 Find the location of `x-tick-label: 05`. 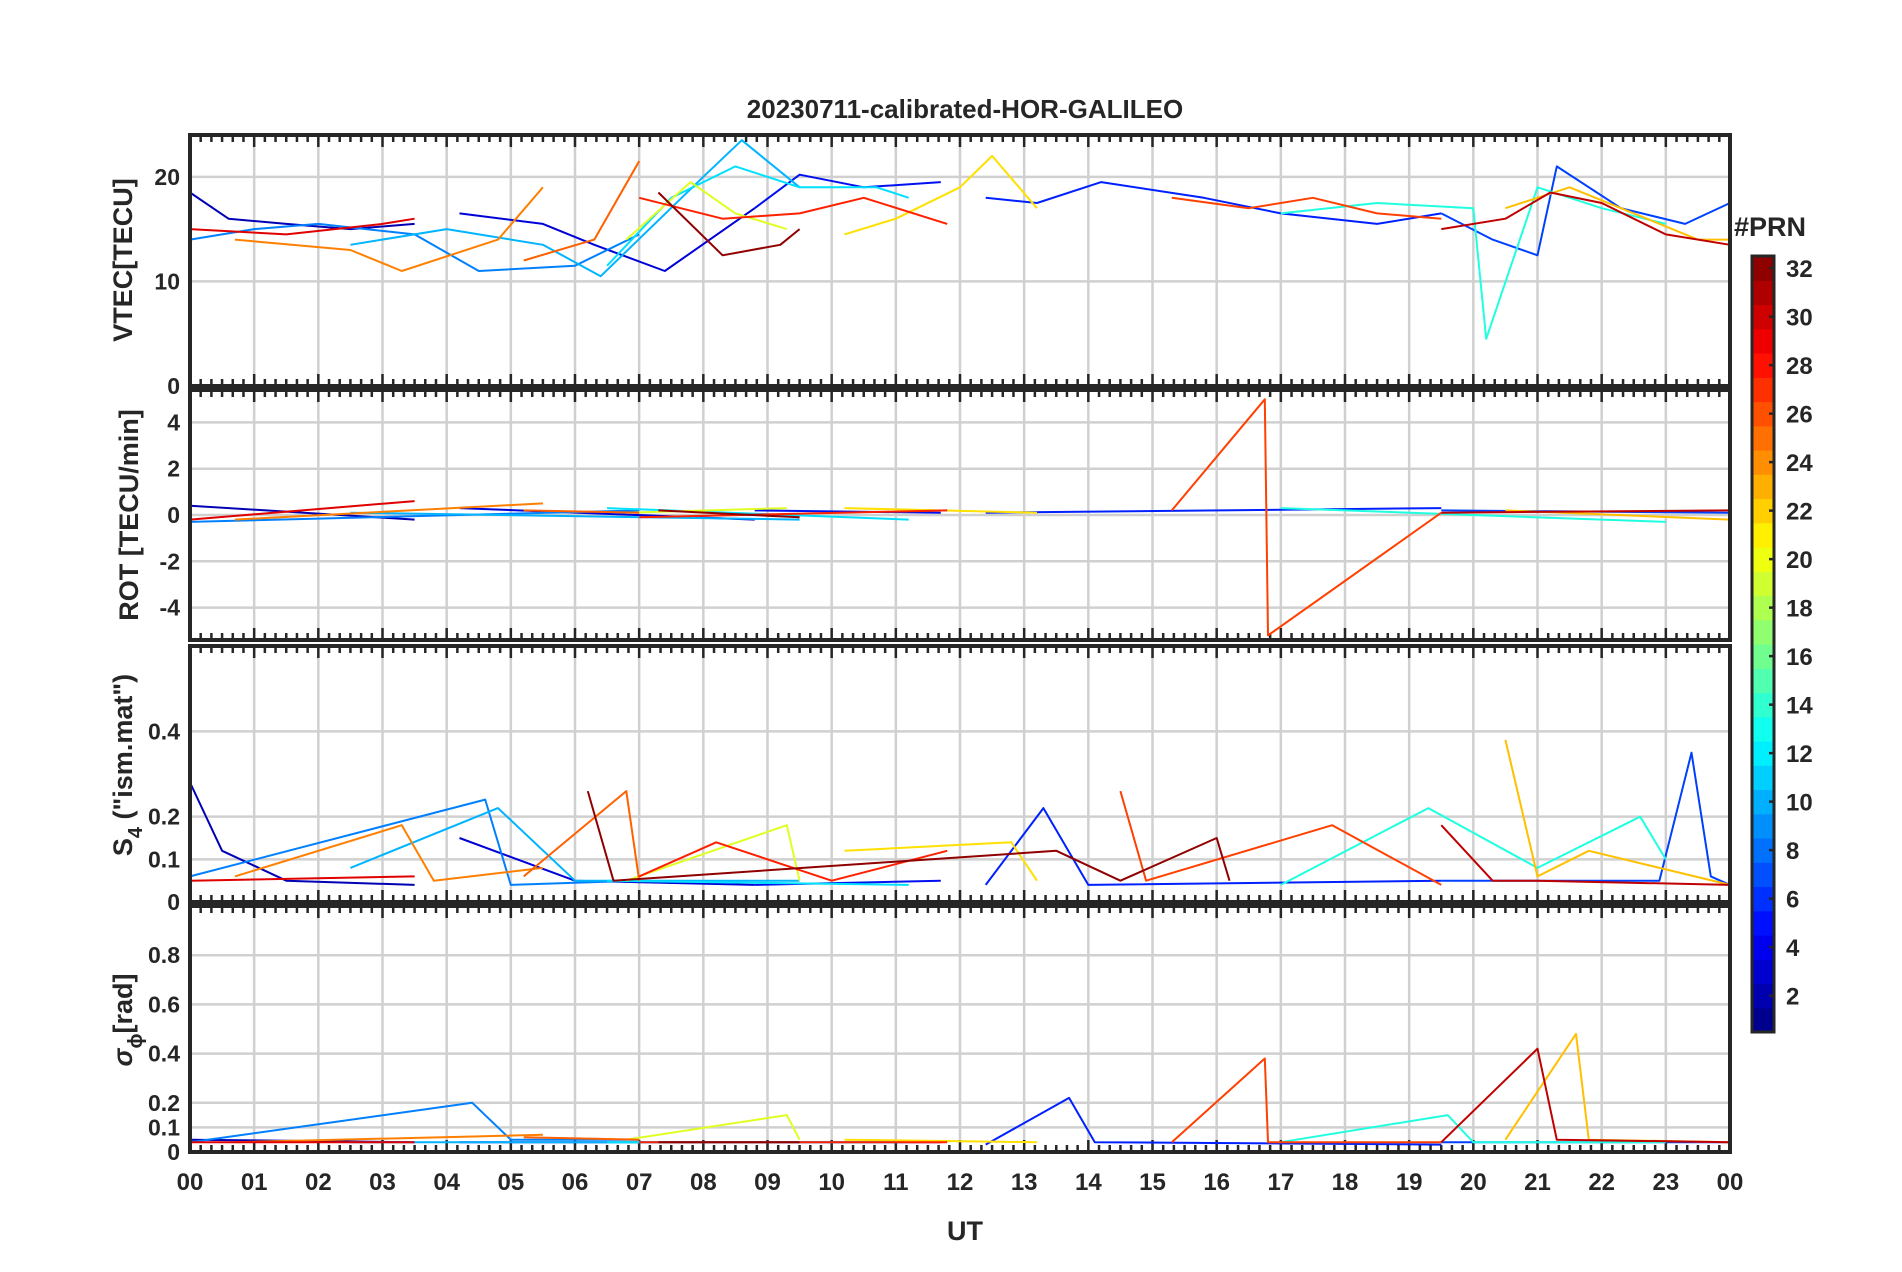

x-tick-label: 05 is located at coordinates (510, 1182).